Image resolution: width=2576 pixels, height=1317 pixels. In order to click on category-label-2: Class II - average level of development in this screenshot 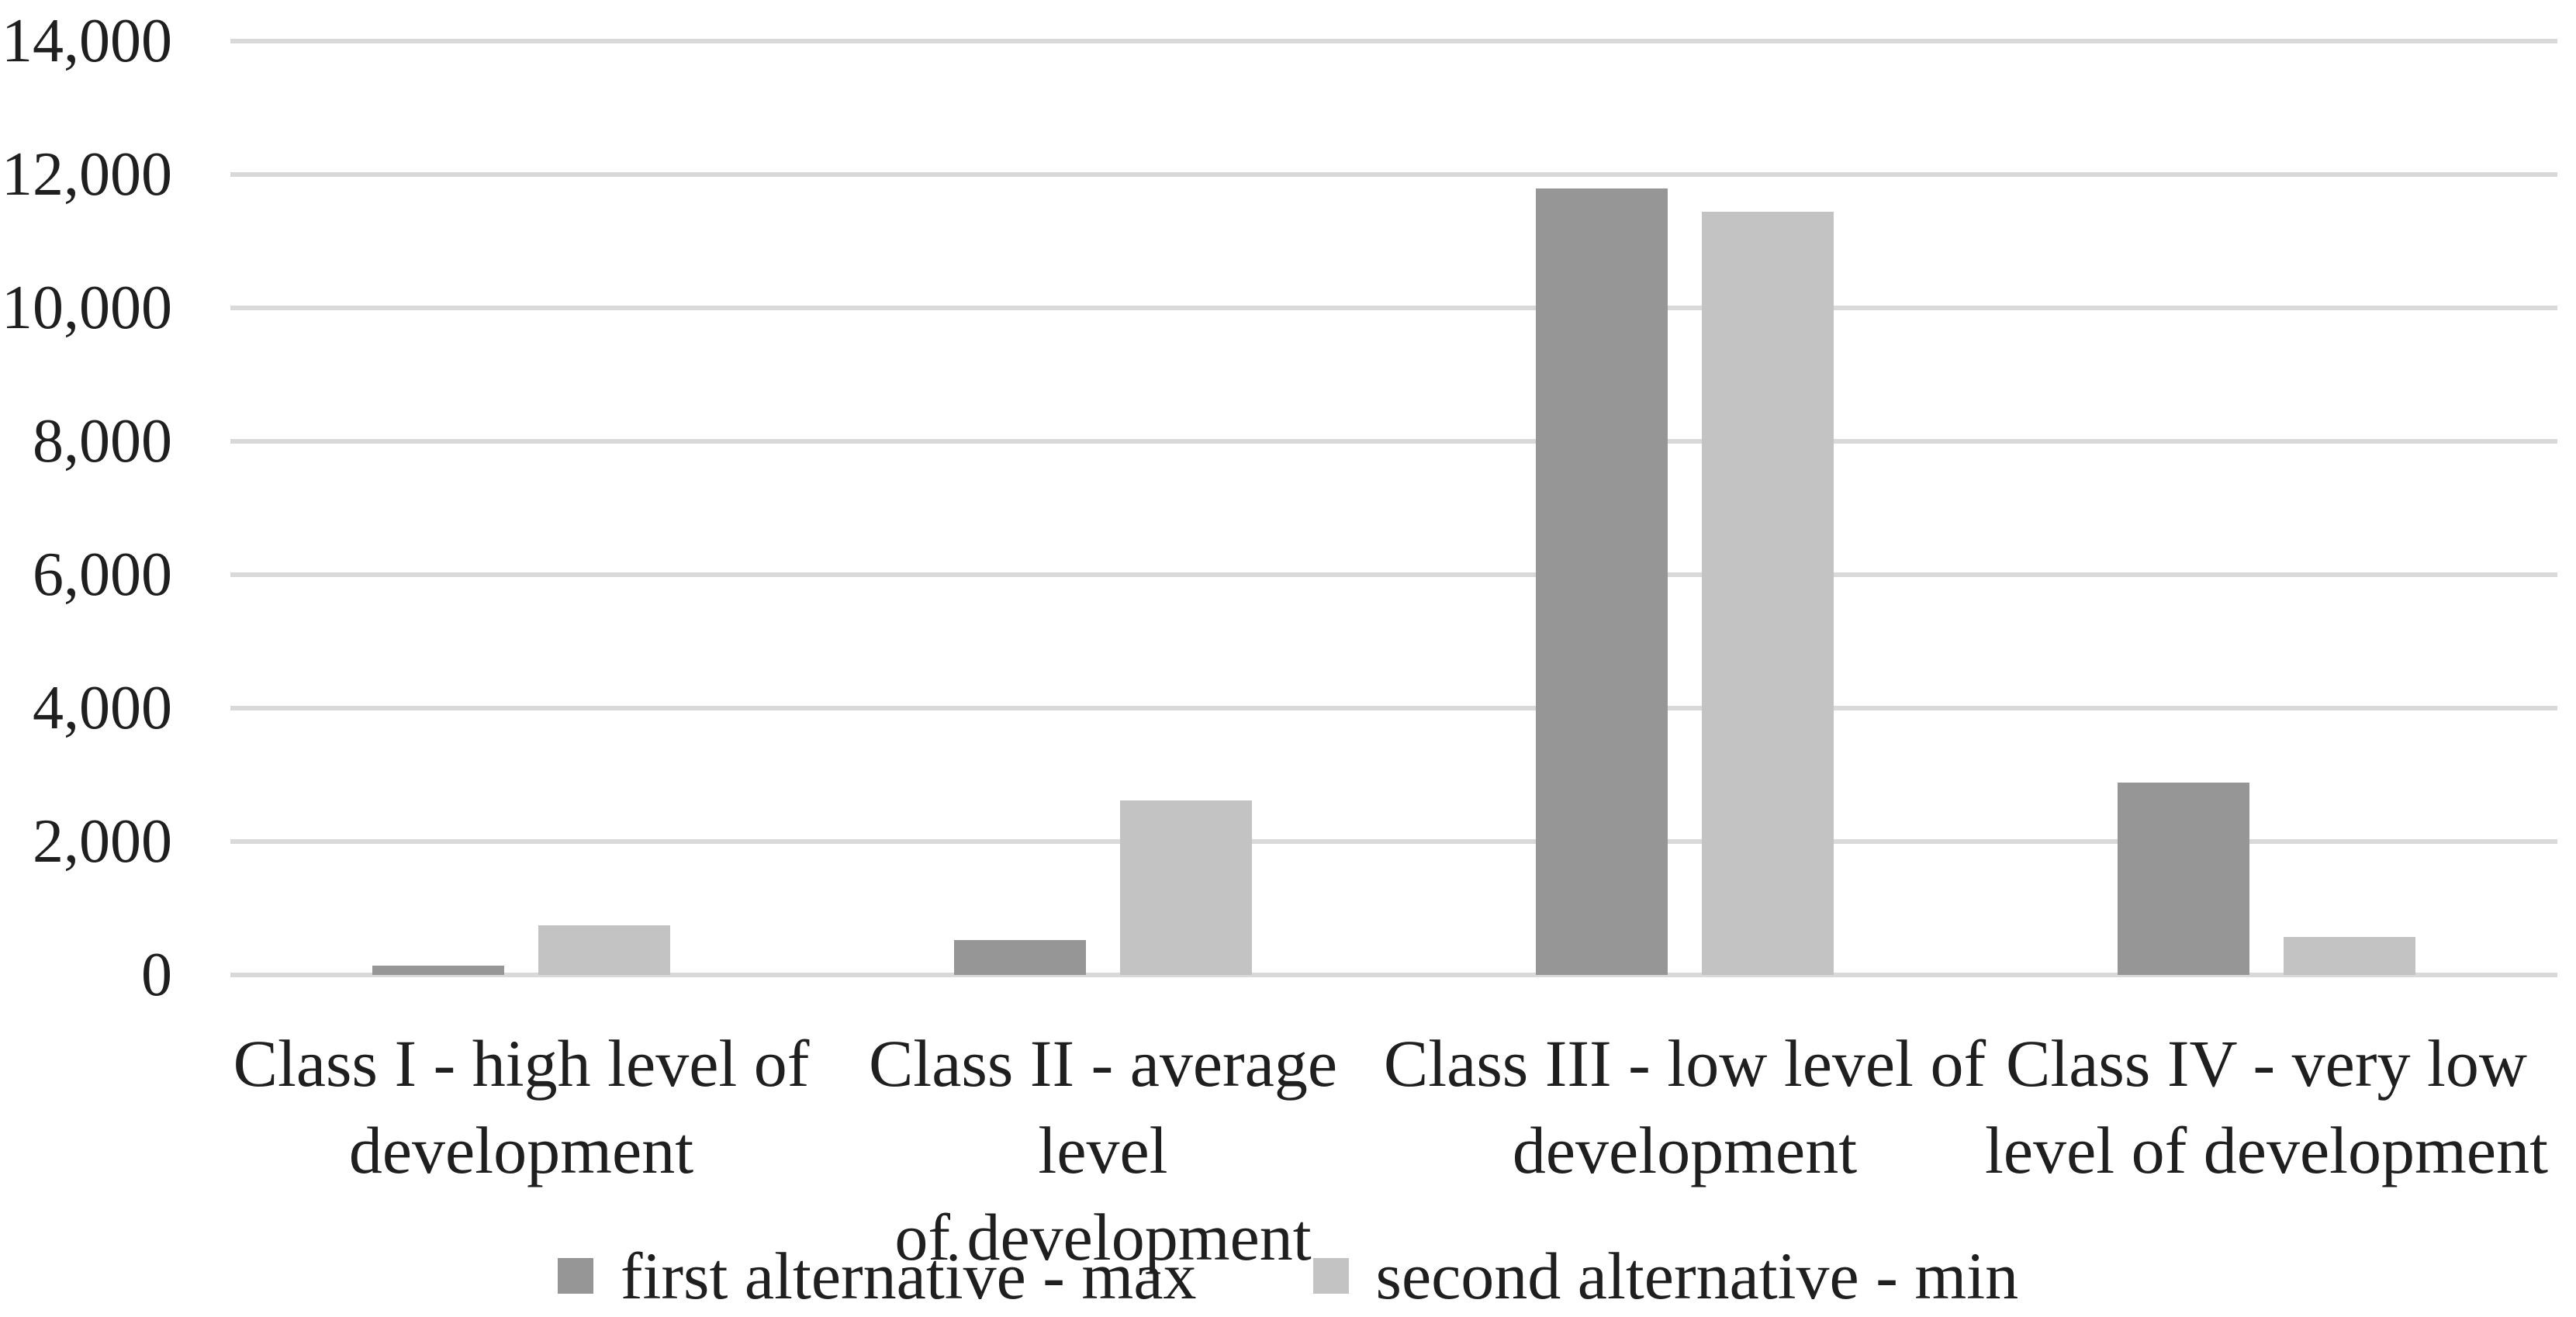, I will do `click(1103, 1150)`.